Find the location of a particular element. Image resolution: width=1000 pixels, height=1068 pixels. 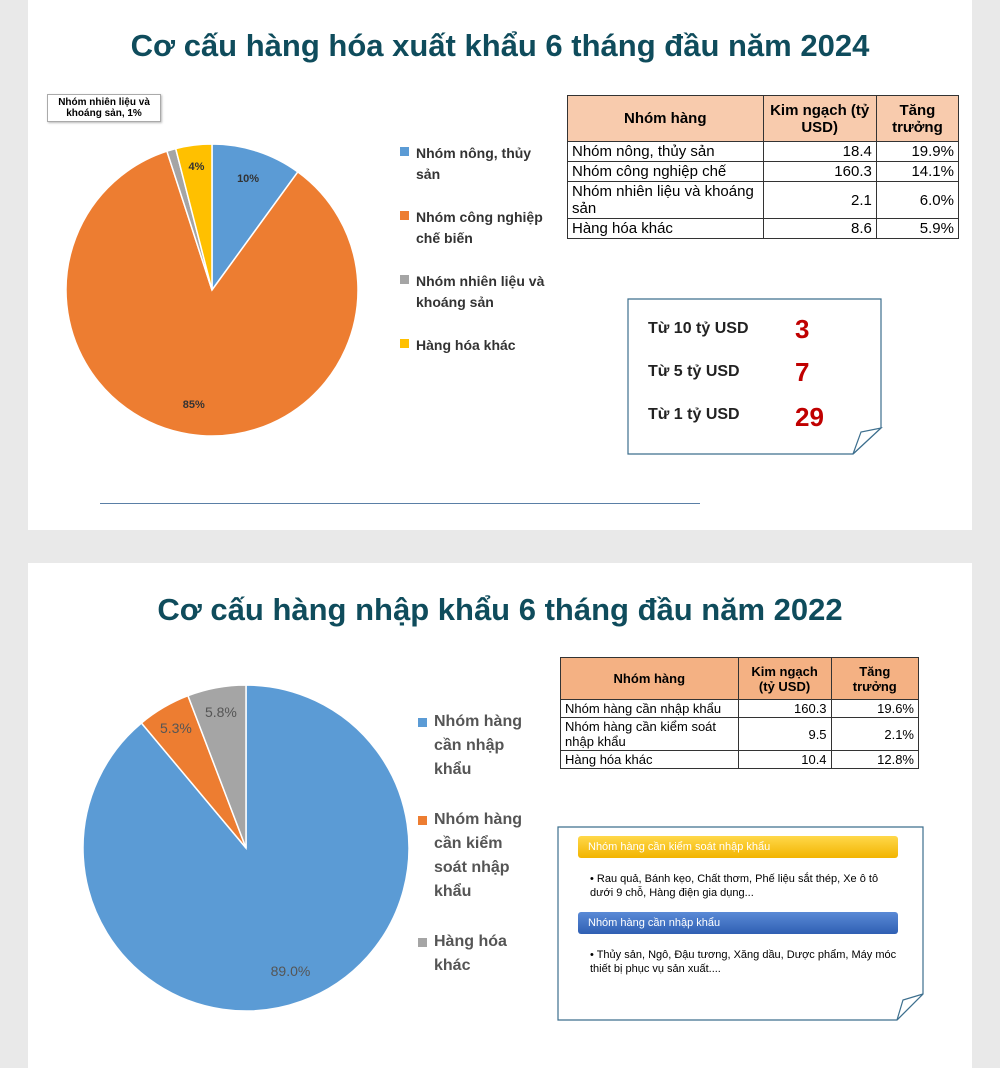

stat-value: 29 is located at coordinates (809, 417).